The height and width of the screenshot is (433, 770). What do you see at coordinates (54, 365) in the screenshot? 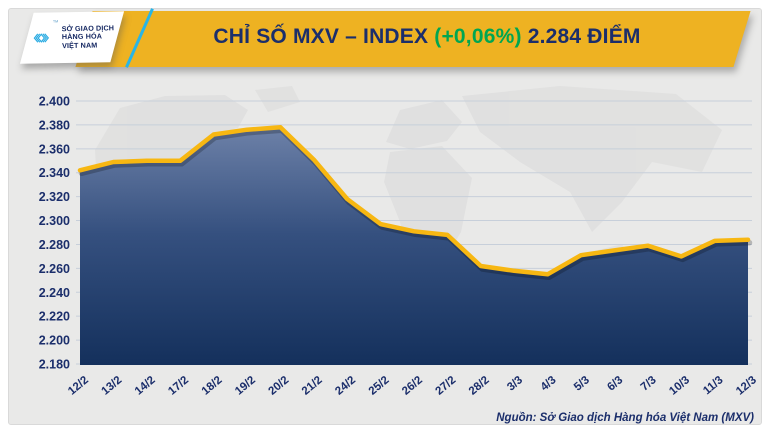
I see `y-tick-label: 2.180` at bounding box center [54, 365].